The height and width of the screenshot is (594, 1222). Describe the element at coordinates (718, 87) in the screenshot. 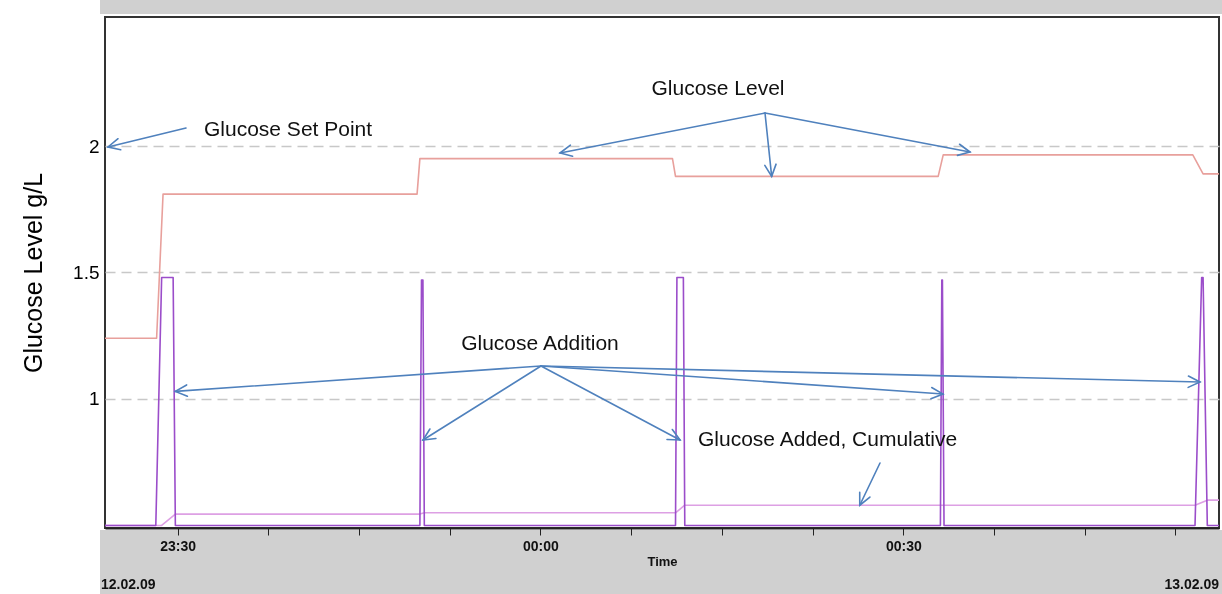

I see `annotation: Glucose Level` at that location.